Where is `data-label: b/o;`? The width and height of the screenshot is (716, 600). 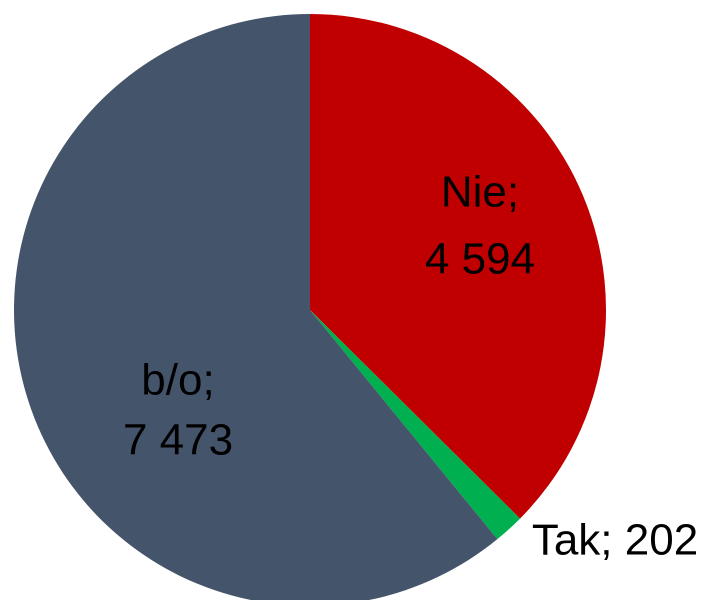
data-label: b/o; is located at coordinates (177, 380).